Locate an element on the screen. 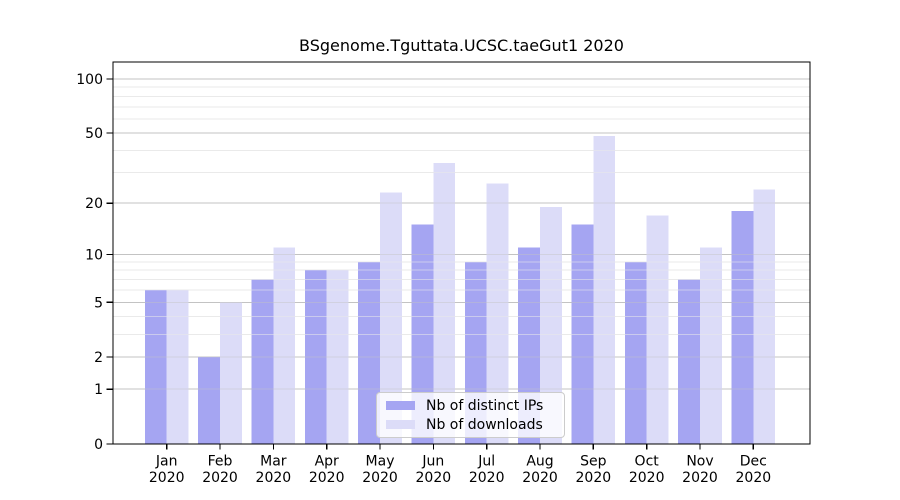 This screenshot has width=900, height=500. x-tick-label: Dec 2020 is located at coordinates (754, 470).